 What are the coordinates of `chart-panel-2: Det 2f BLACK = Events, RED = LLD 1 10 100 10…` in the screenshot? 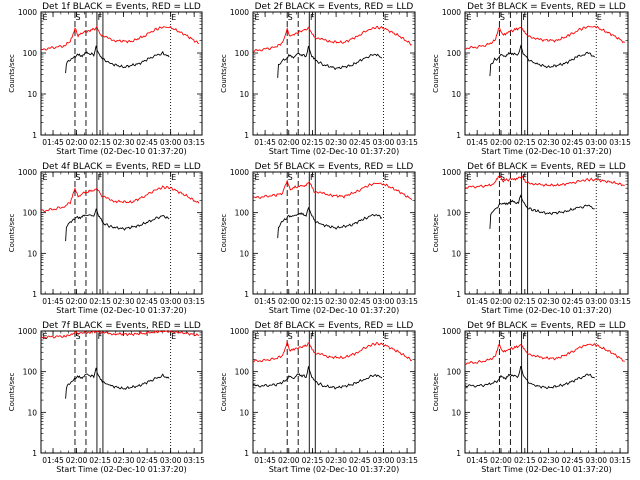 It's located at (319, 79).